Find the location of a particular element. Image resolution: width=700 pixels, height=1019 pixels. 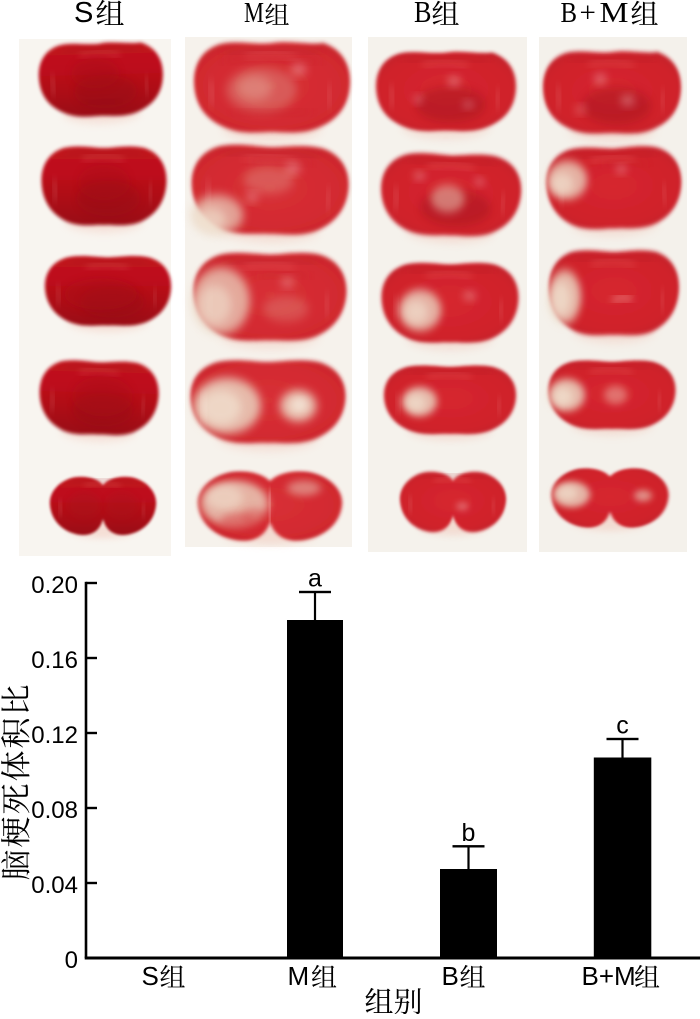

svg-text: c is located at coordinates (622, 726).